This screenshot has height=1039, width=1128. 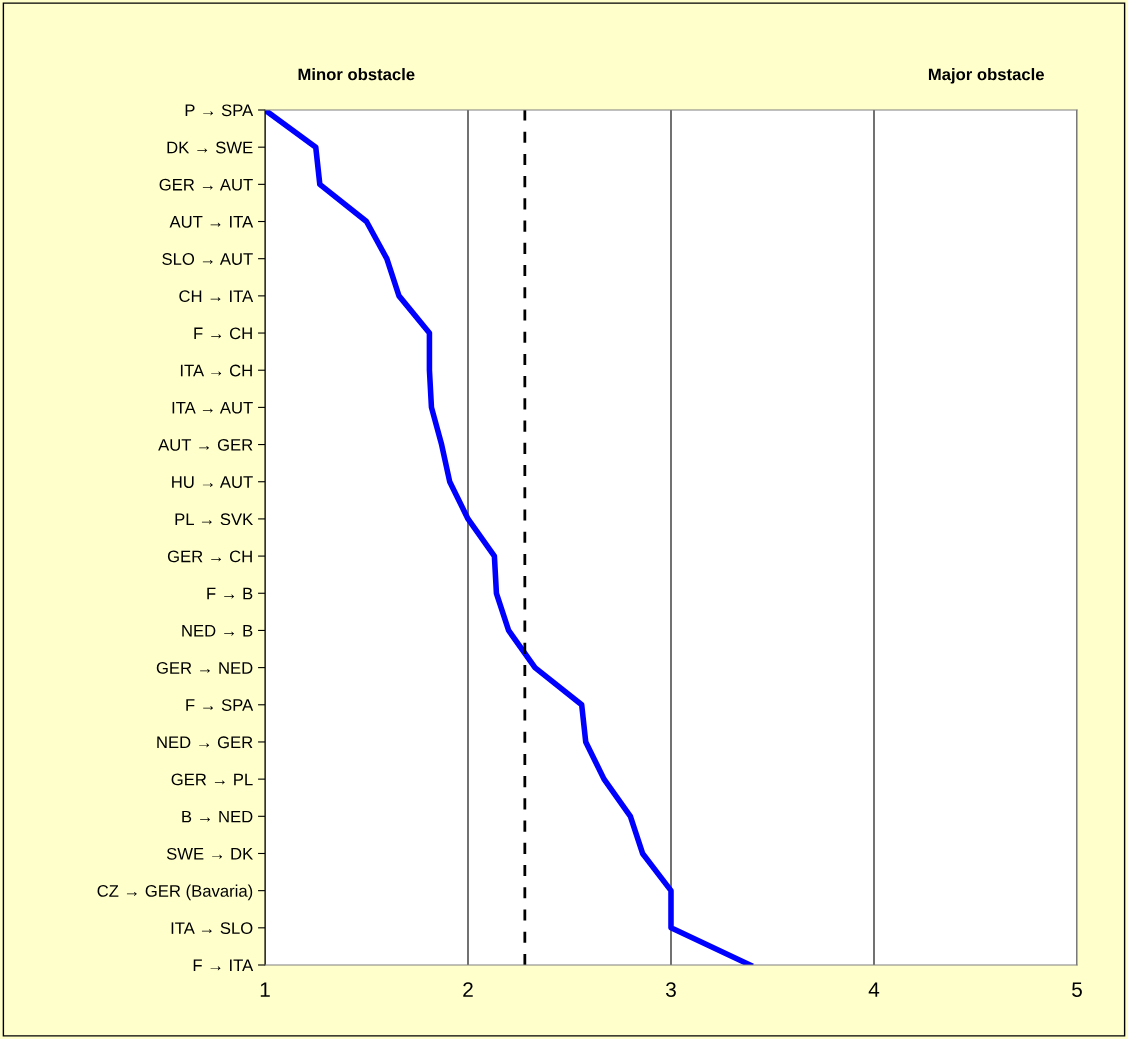 What do you see at coordinates (671, 989) in the screenshot?
I see `x-tick-label: 3` at bounding box center [671, 989].